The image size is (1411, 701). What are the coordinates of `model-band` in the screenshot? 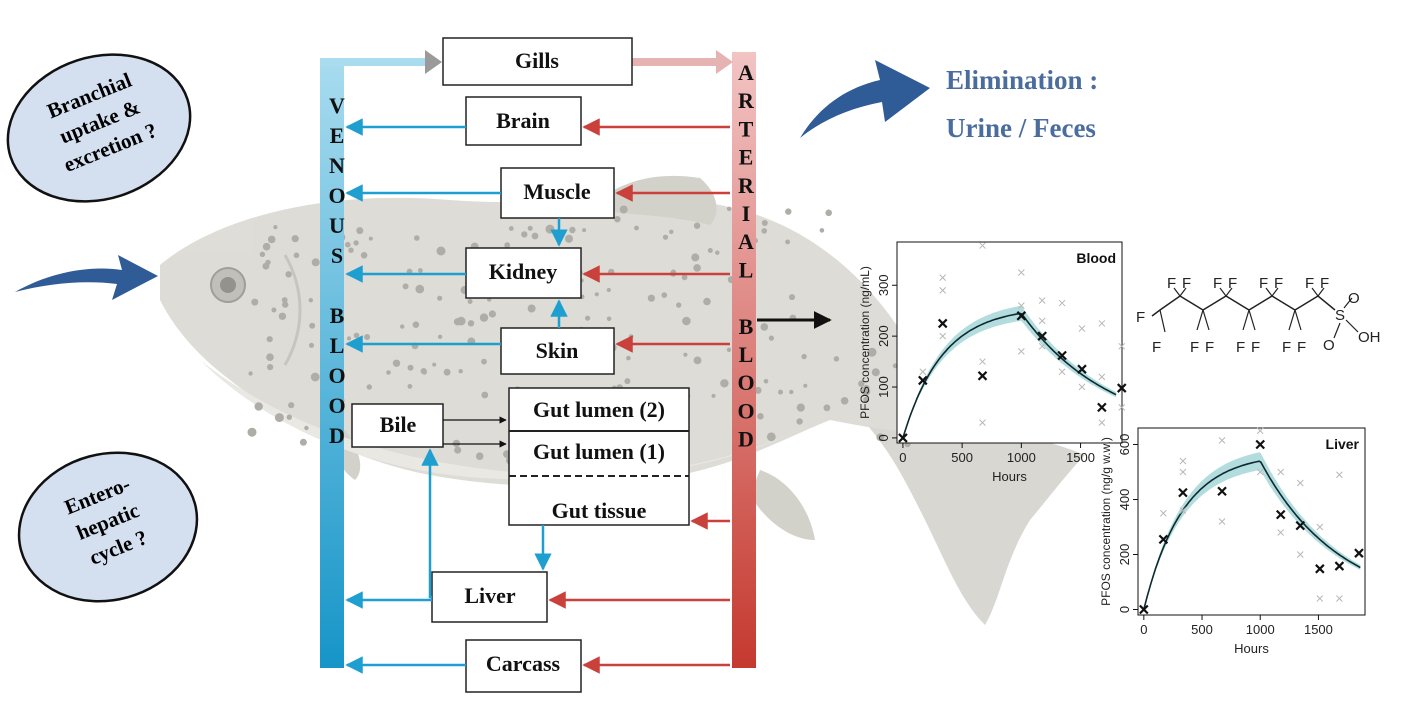 It's located at (1009, 372).